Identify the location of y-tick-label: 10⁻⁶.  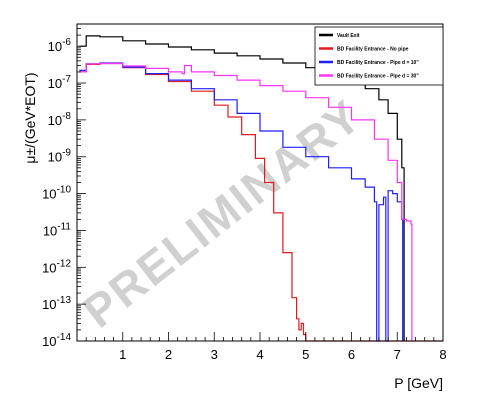
(60, 45).